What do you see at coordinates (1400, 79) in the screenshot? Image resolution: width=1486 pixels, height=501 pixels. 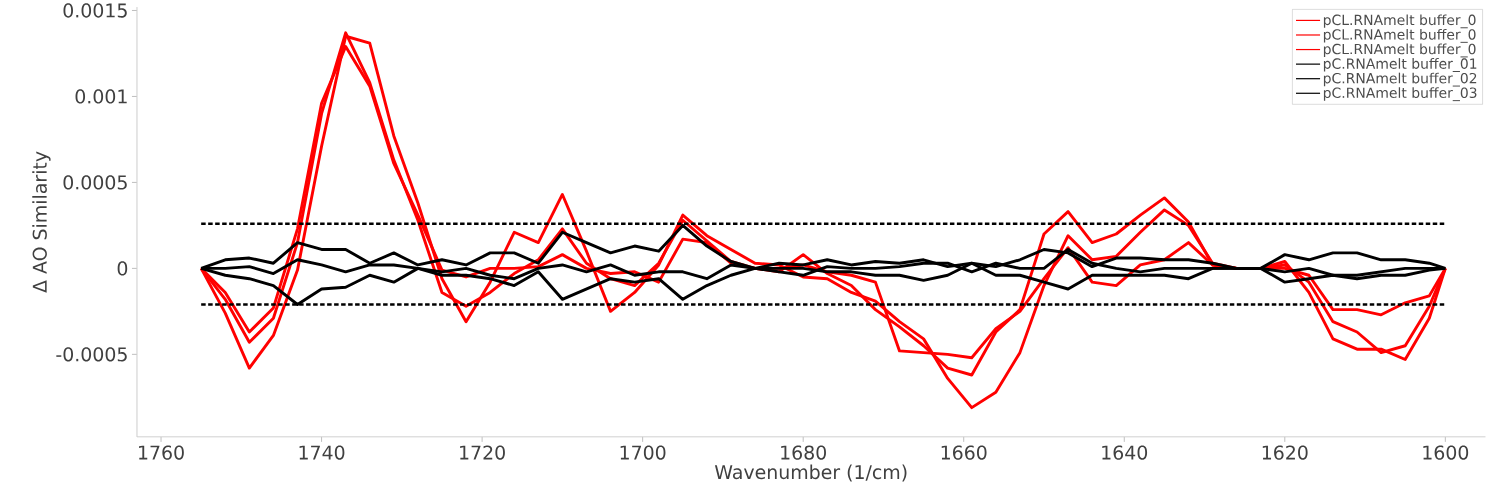 I see `legend-label: pC.RNAmelt buffer_02` at bounding box center [1400, 79].